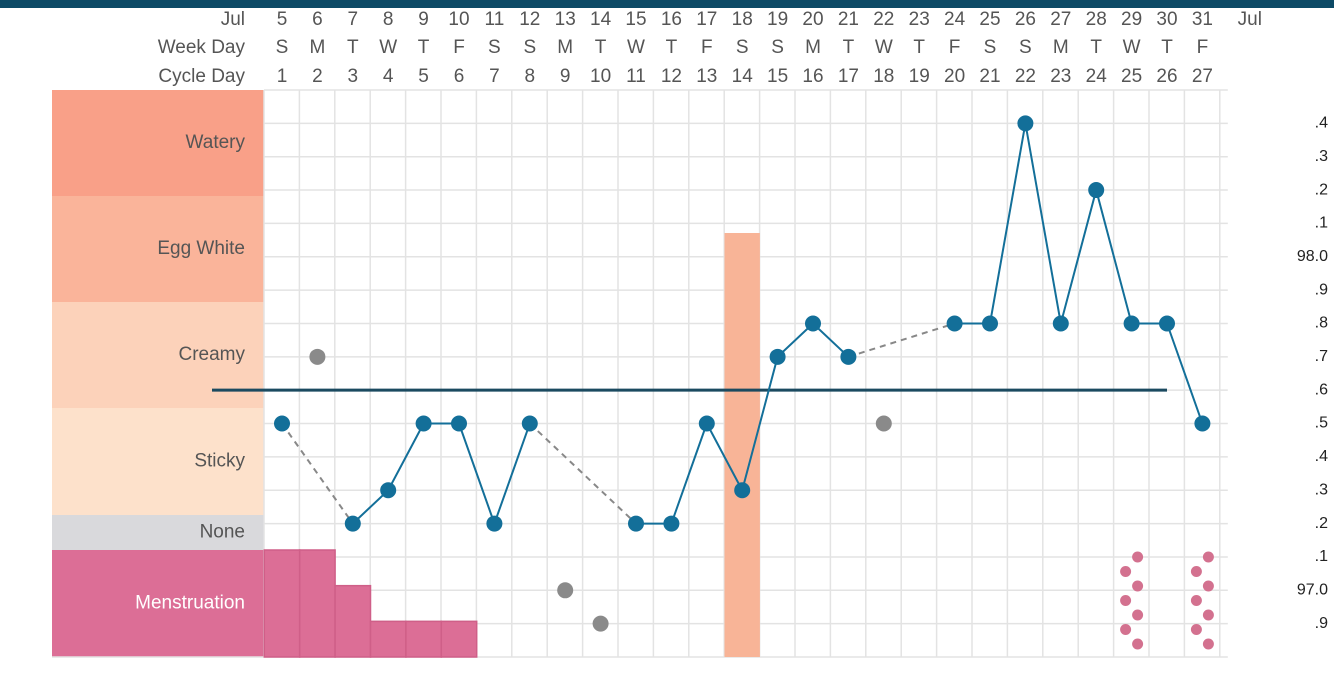  I want to click on date-label: 15, so click(635, 19).